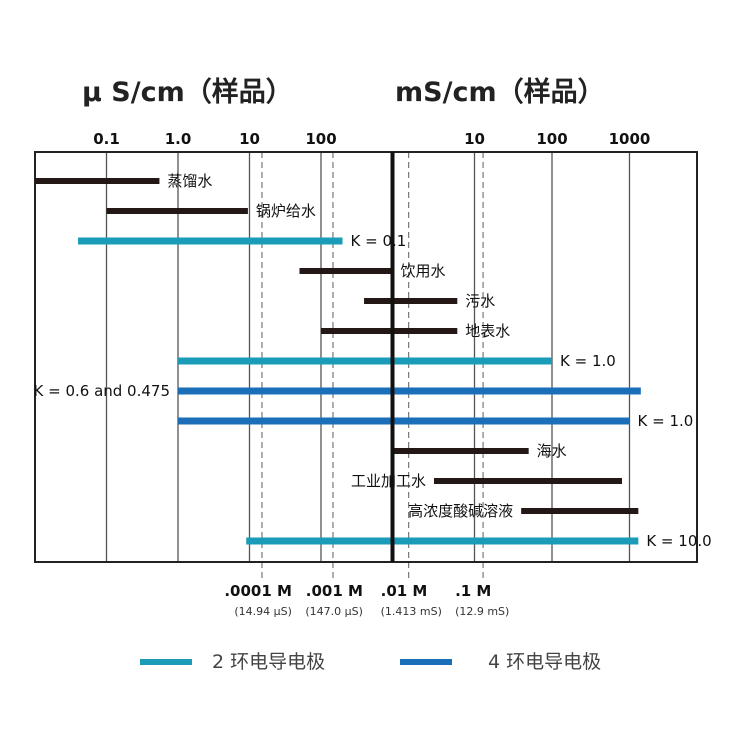 This screenshot has height=750, width=750. Describe the element at coordinates (544, 662) in the screenshot. I see `legend-label-4-ring: 4 环电导电极` at that location.